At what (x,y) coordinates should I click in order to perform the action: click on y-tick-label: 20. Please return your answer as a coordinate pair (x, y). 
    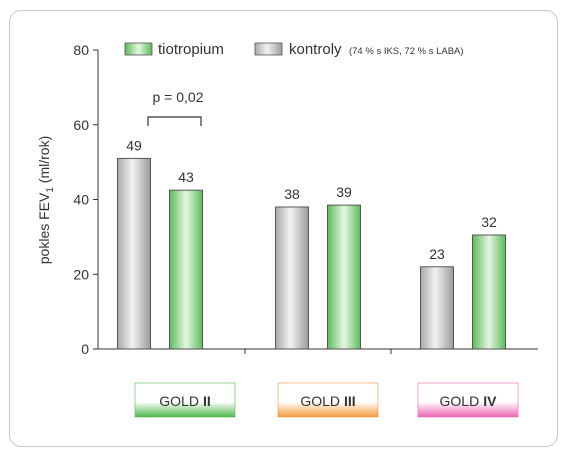
    Looking at the image, I should click on (81, 274).